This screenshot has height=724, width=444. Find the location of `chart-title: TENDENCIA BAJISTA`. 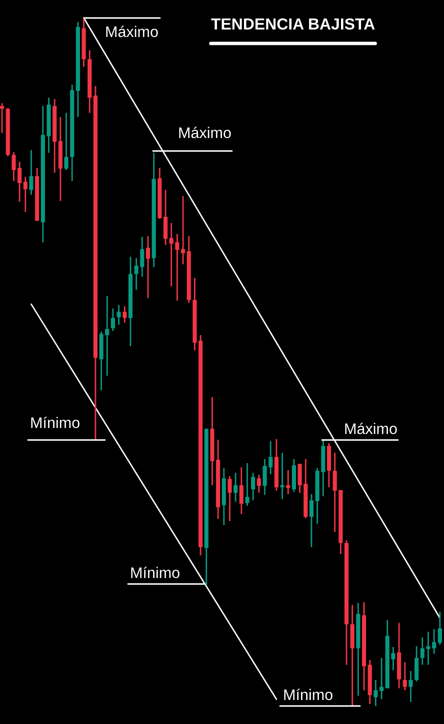

chart-title: TENDENCIA BAJISTA is located at coordinates (293, 24).